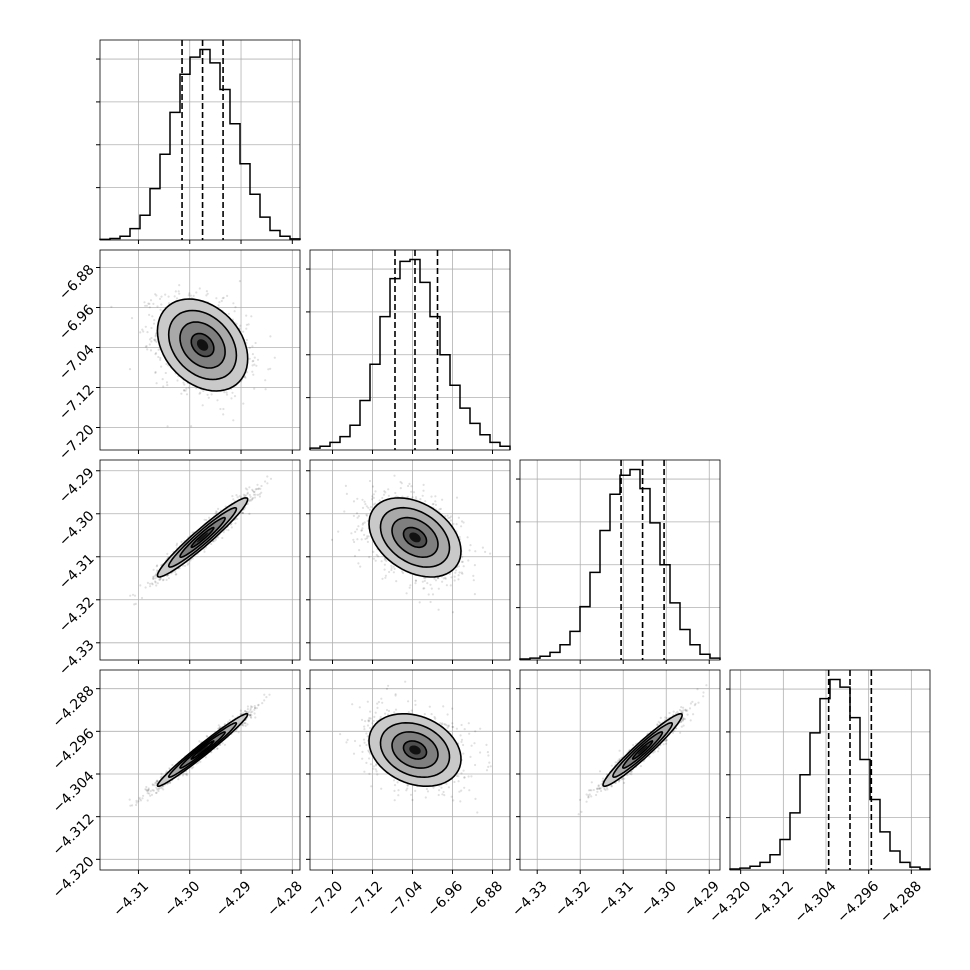 The height and width of the screenshot is (970, 970). What do you see at coordinates (816, 902) in the screenshot?
I see `x-tick-label-3-2: −4.304` at bounding box center [816, 902].